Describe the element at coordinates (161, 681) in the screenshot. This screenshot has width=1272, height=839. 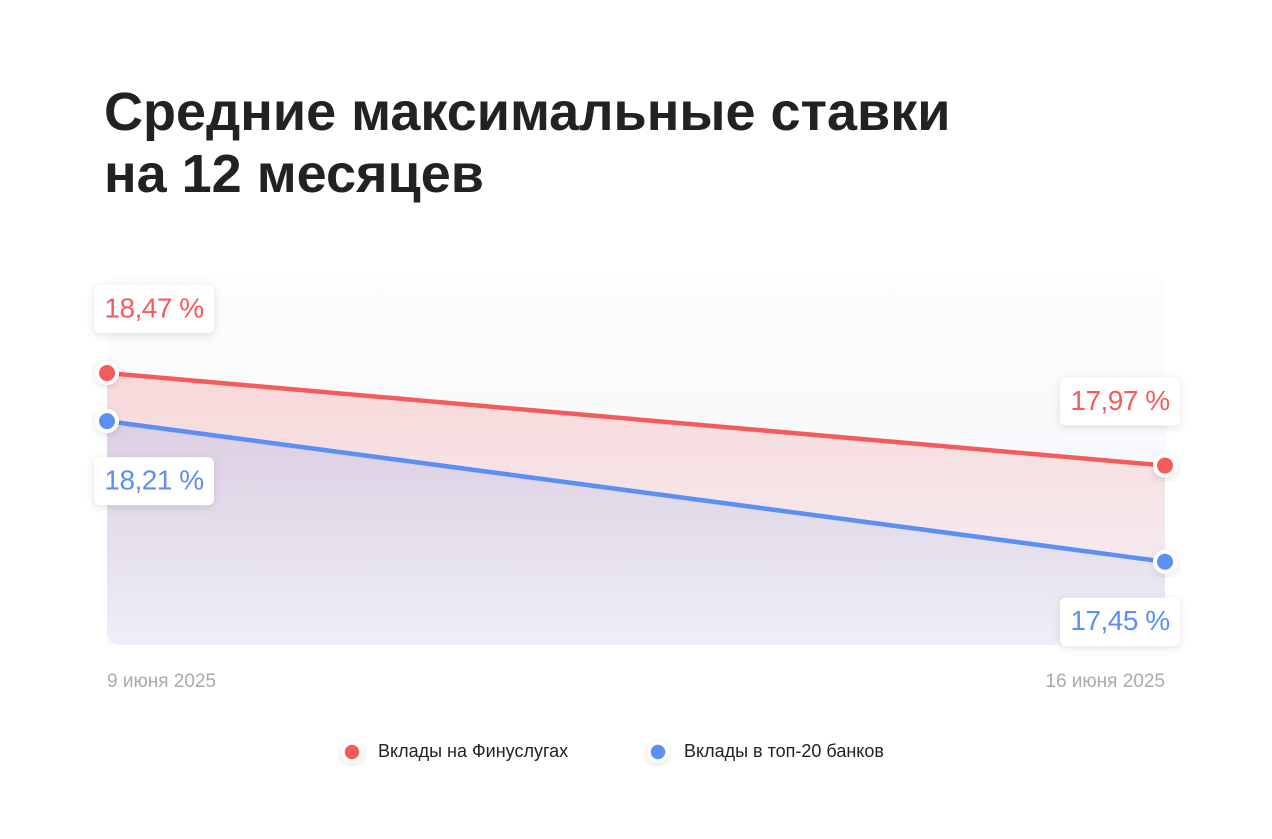
I see `x-tick-label: 9 июня 2025` at that location.